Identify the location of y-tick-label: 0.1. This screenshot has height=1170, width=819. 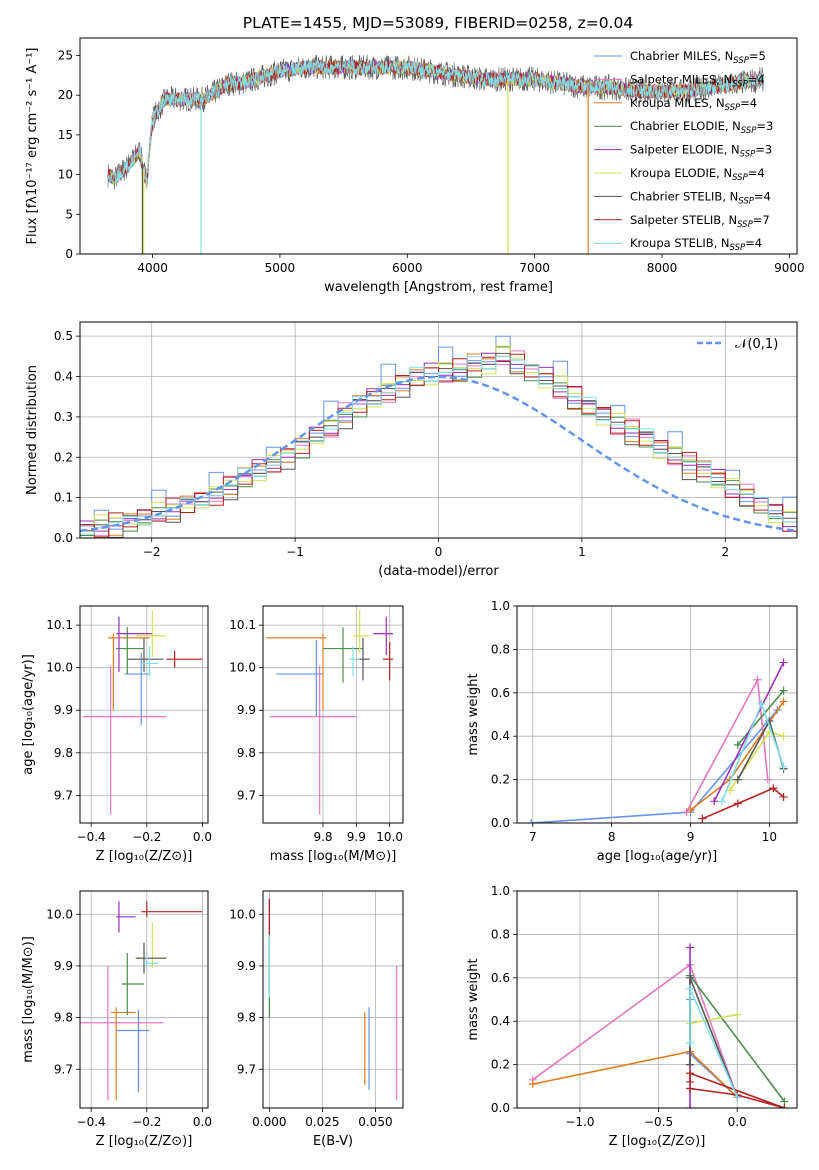
(63, 498).